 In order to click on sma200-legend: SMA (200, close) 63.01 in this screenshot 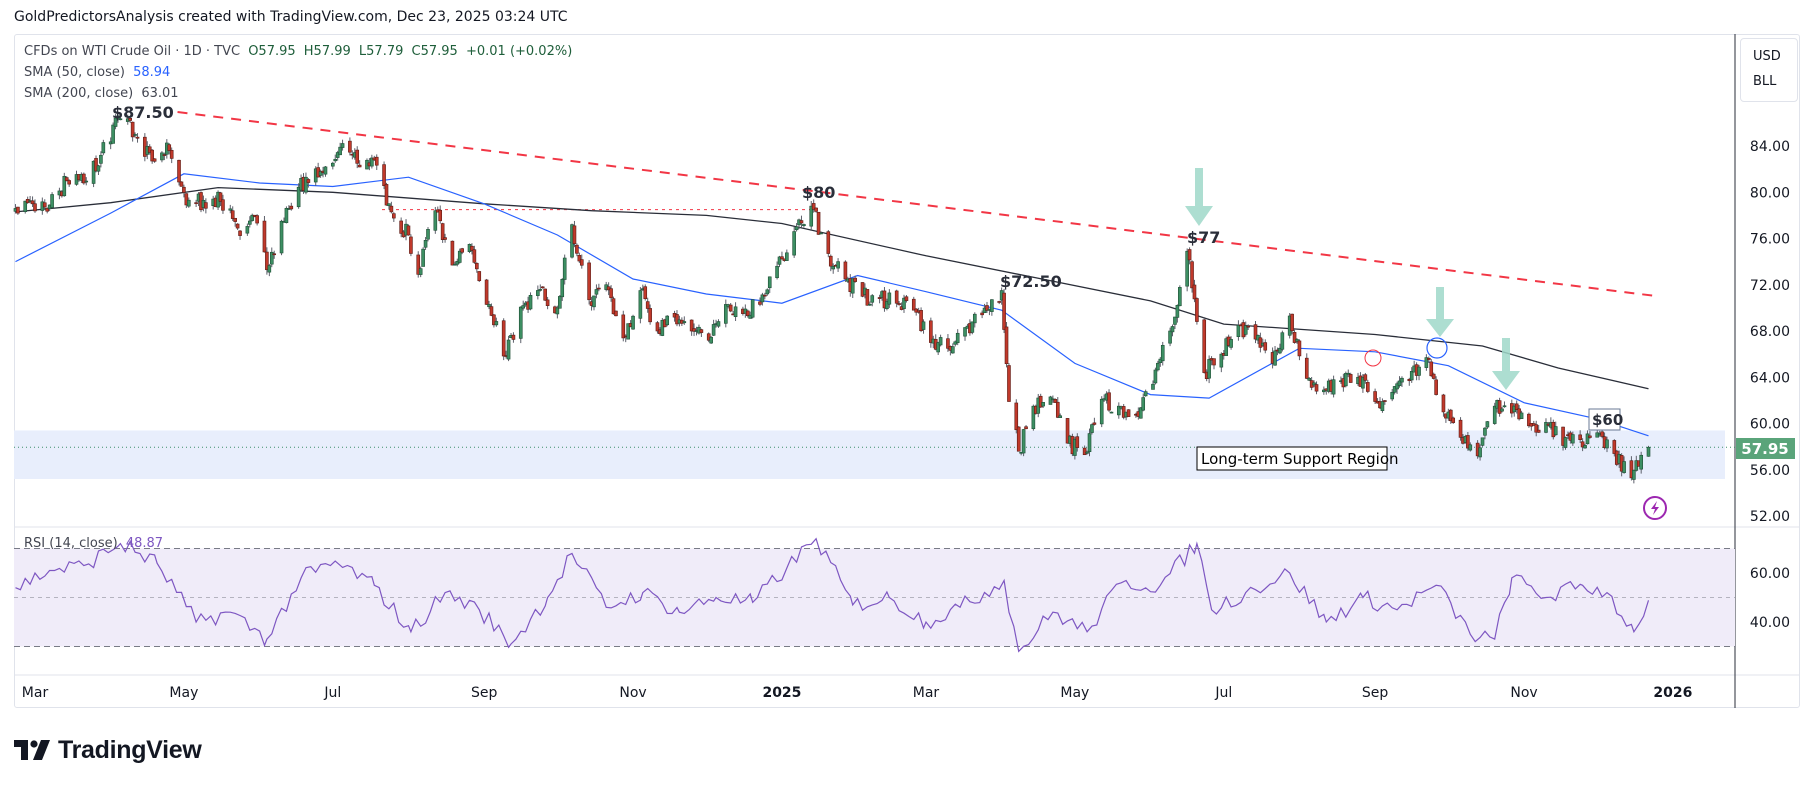, I will do `click(101, 93)`.